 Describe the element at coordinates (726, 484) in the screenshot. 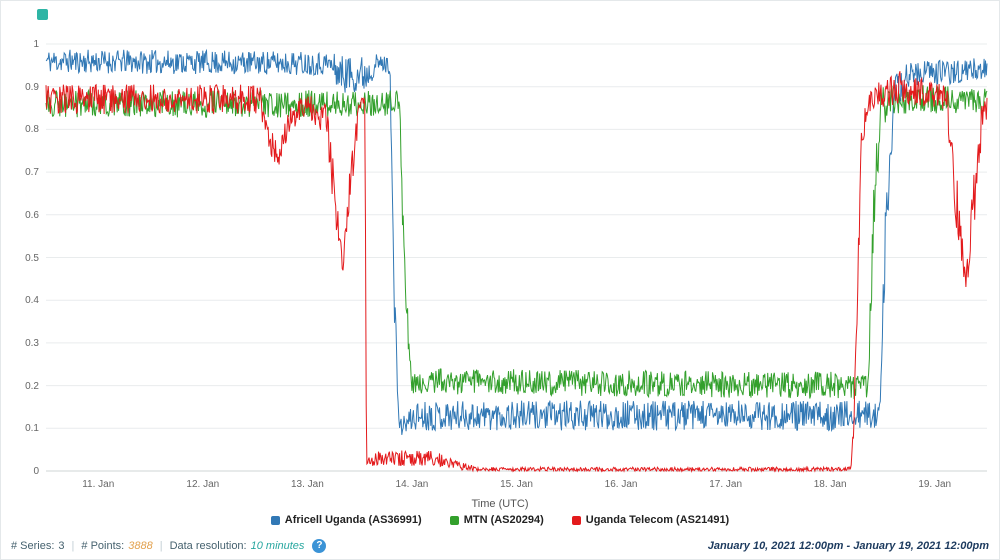

I see `x-tick-label: 17. Jan` at that location.